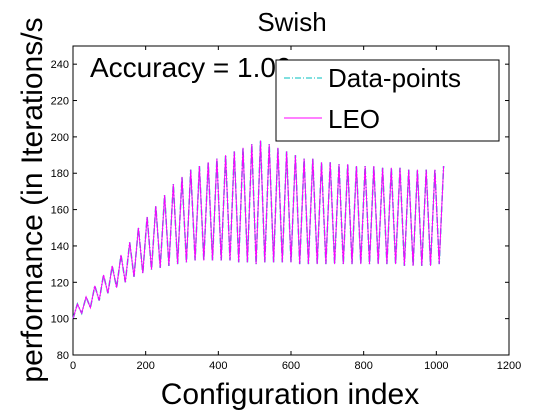  I want to click on accuracy-annotation: Accuracy = 1.00, so click(191, 67).